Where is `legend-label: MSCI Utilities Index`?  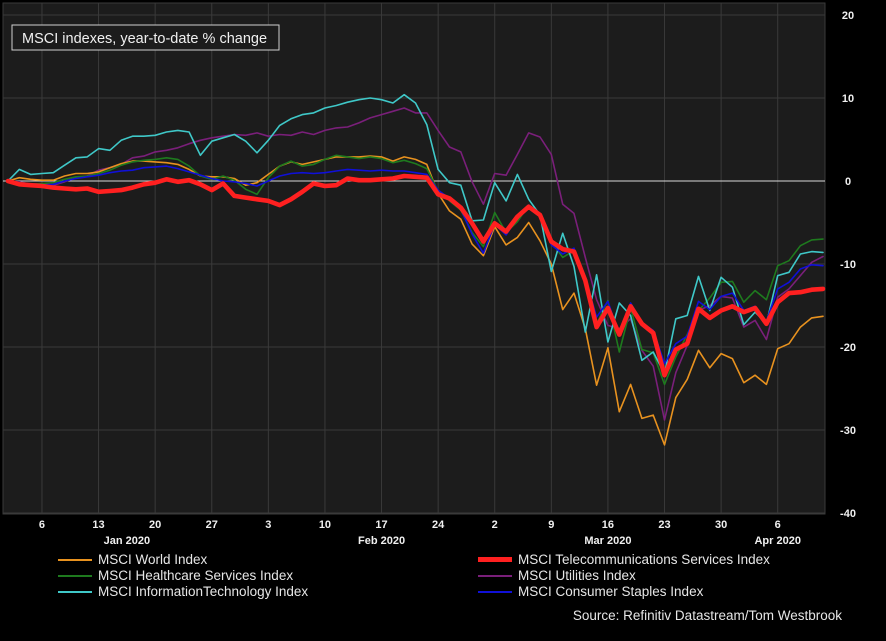 legend-label: MSCI Utilities Index is located at coordinates (577, 575).